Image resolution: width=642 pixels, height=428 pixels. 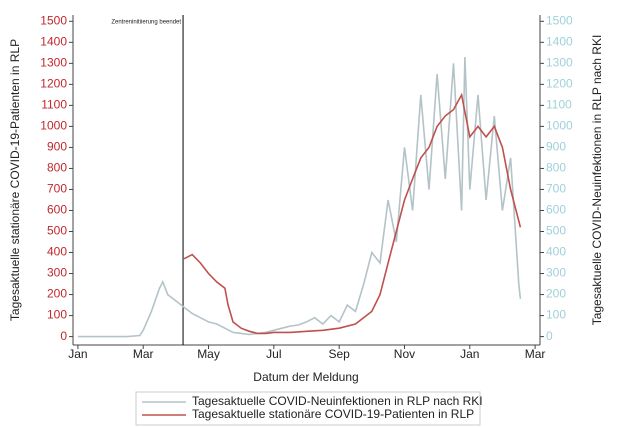 I want to click on y-tick-label: 200, so click(x=57, y=294).